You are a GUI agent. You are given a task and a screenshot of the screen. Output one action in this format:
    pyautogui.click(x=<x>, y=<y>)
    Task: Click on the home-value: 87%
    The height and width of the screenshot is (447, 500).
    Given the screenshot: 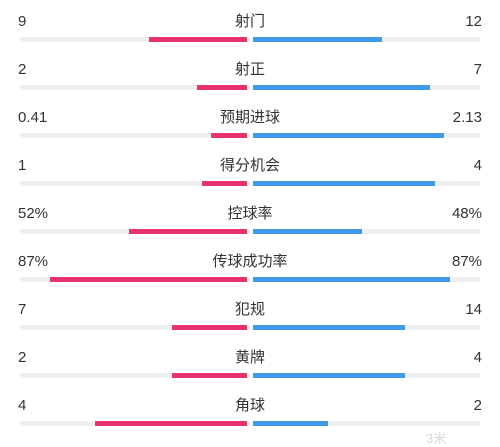 What is the action you would take?
    pyautogui.click(x=33, y=261)
    